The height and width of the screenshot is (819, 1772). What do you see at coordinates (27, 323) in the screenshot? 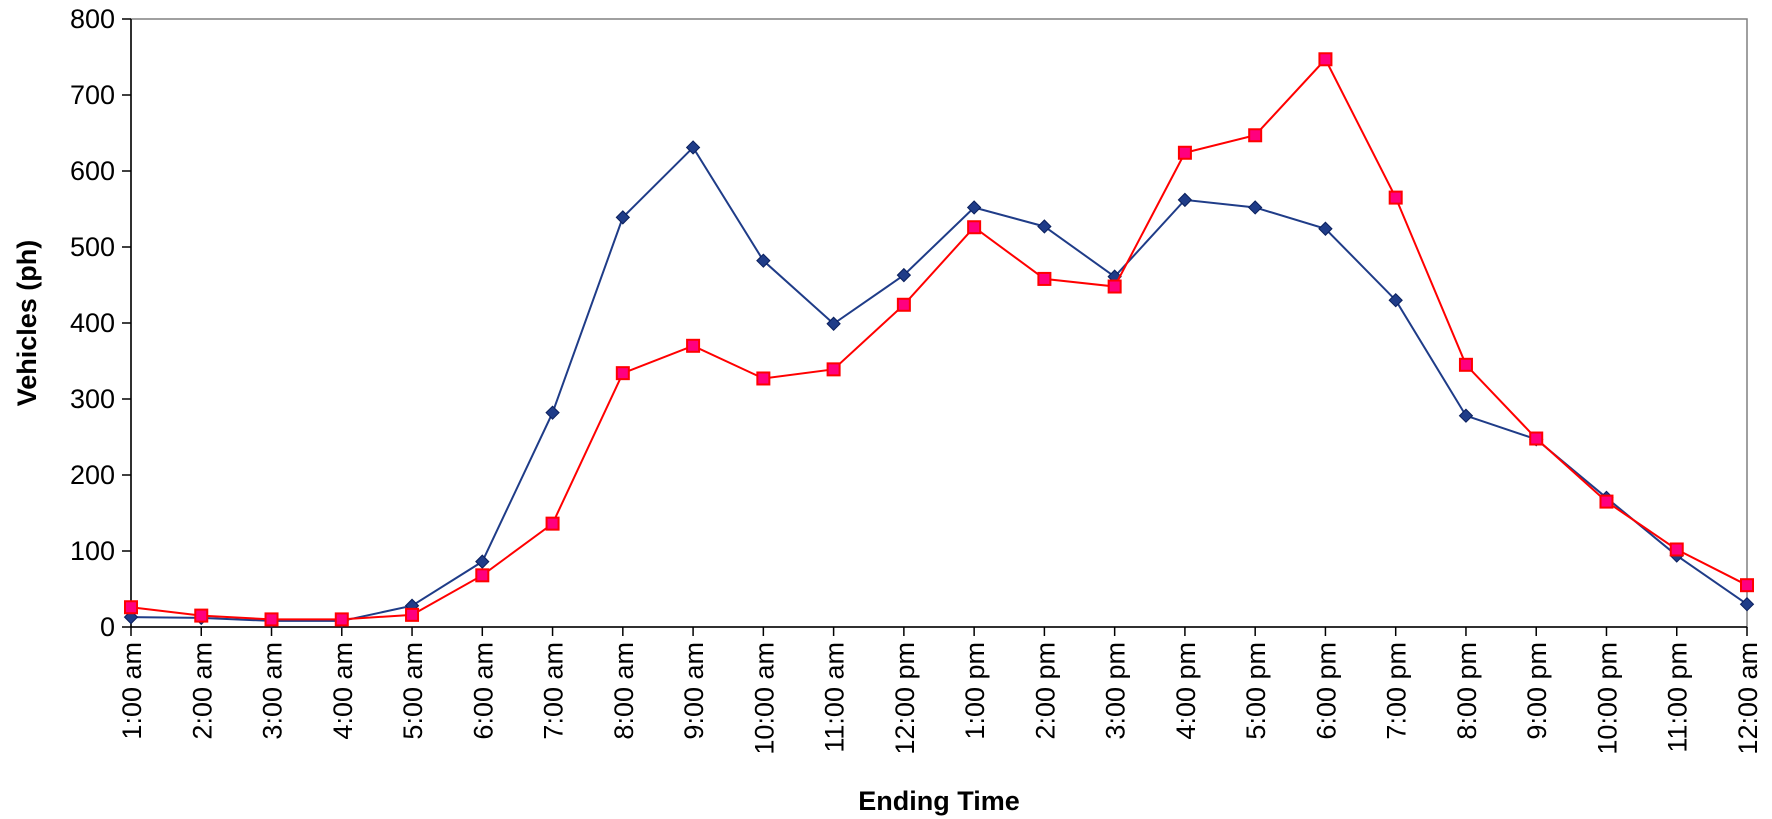
I see `y-axis-title: Vehicles (ph)` at bounding box center [27, 323].